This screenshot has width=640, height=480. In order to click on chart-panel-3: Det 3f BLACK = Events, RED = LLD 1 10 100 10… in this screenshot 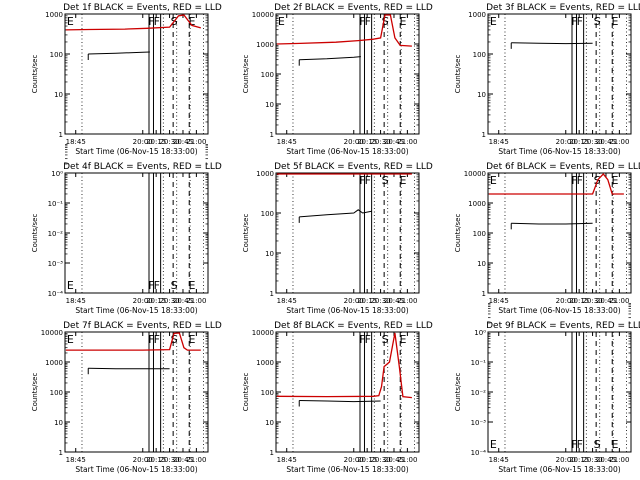, I will do `click(547, 79)`.